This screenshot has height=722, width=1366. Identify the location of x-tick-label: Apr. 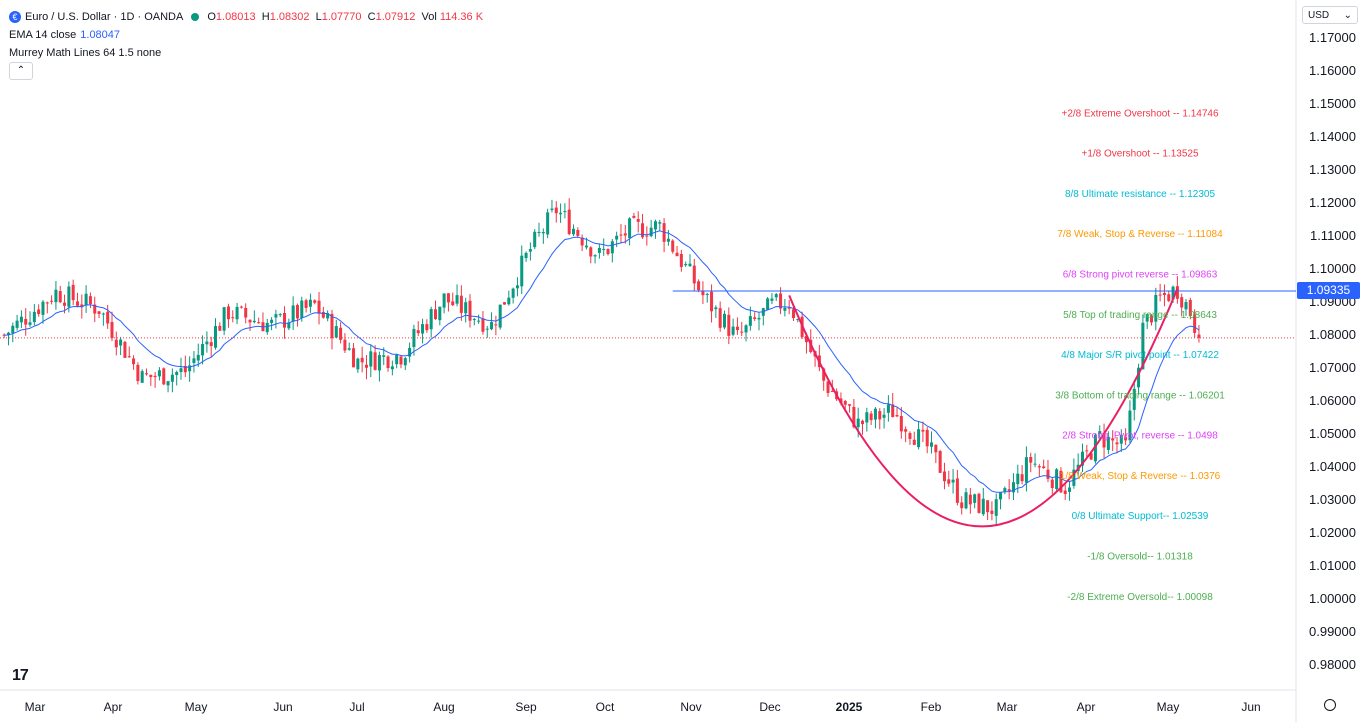
(113, 707).